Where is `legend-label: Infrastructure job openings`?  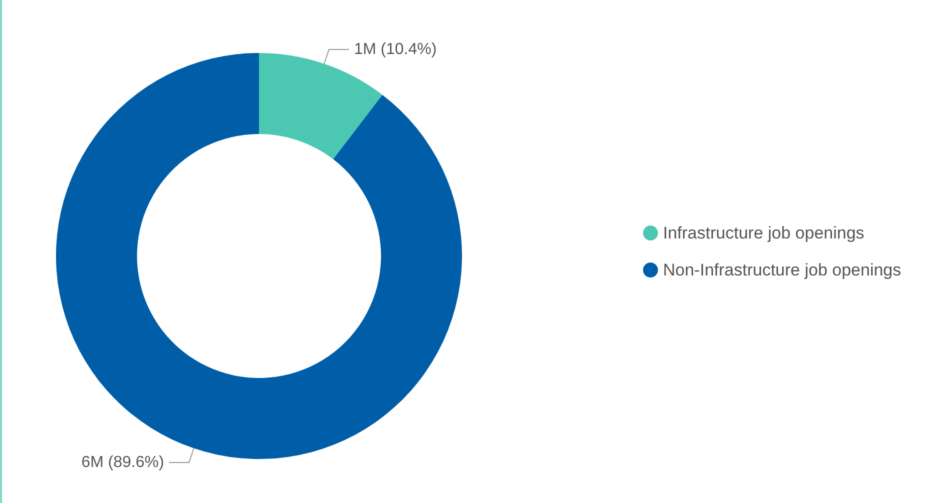
legend-label: Infrastructure job openings is located at coordinates (763, 233).